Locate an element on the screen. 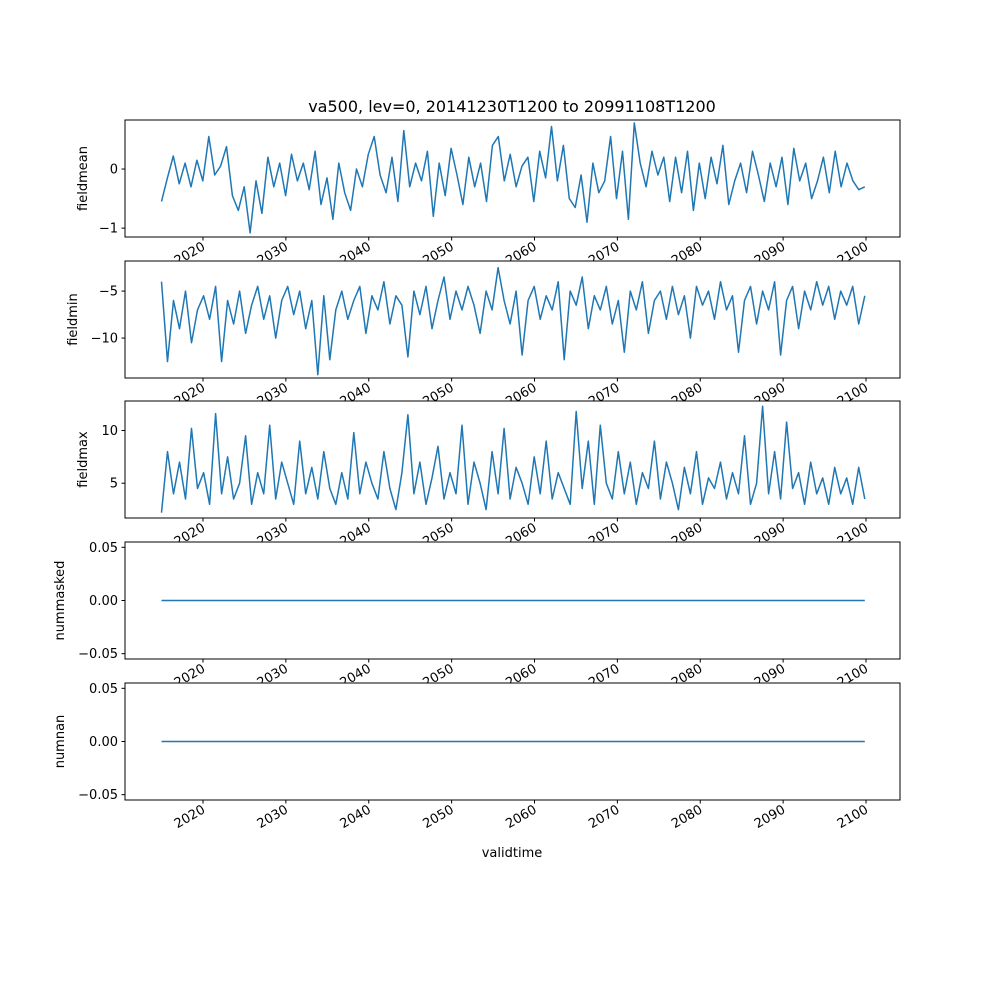  y-axis-label: fieldmax is located at coordinates (83, 459).